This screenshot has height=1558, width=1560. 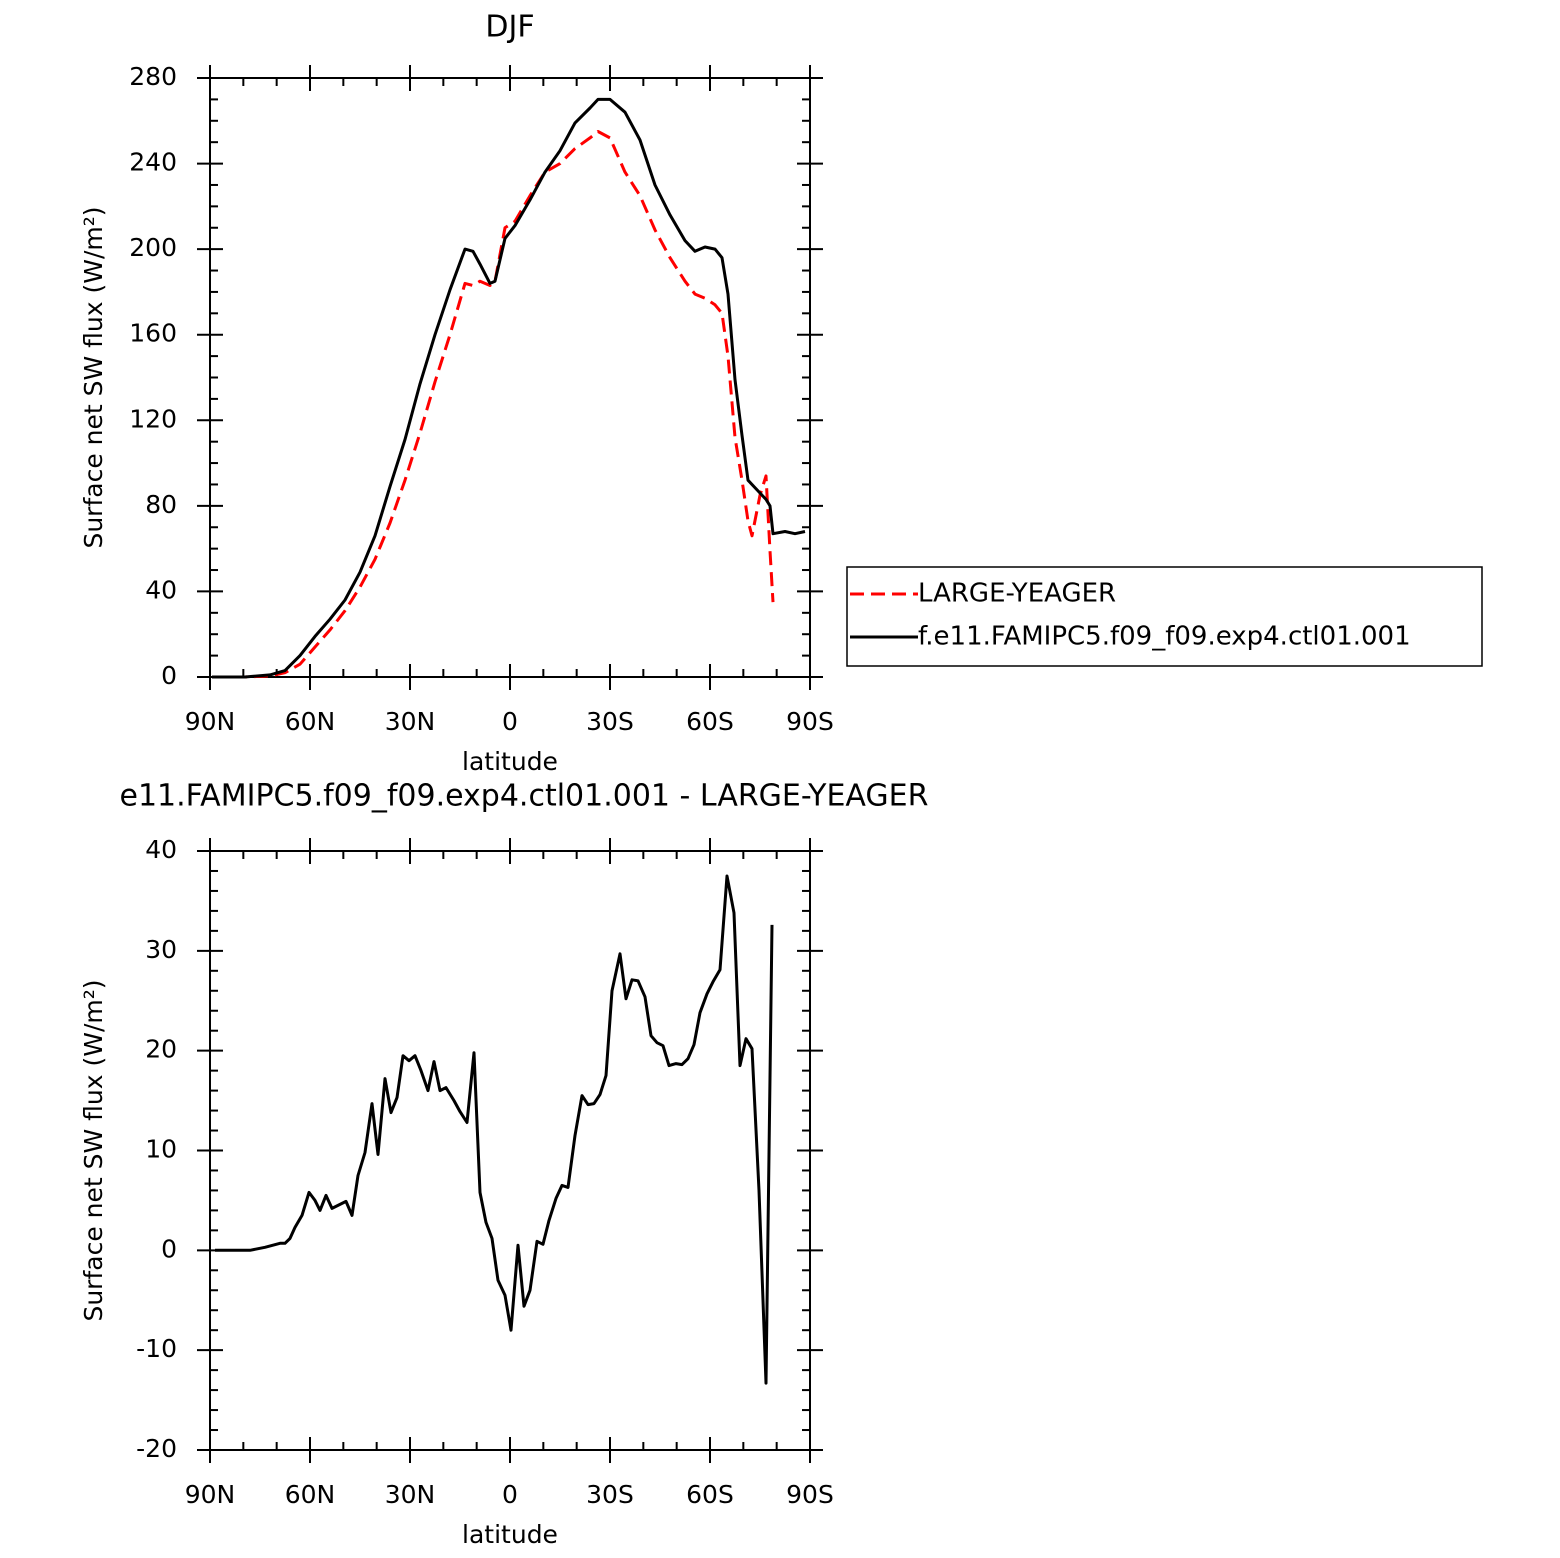 What do you see at coordinates (1164, 637) in the screenshot?
I see `legend-label: f.e11.FAMIPC5.f09_f09.exp4.ctl01.001` at bounding box center [1164, 637].